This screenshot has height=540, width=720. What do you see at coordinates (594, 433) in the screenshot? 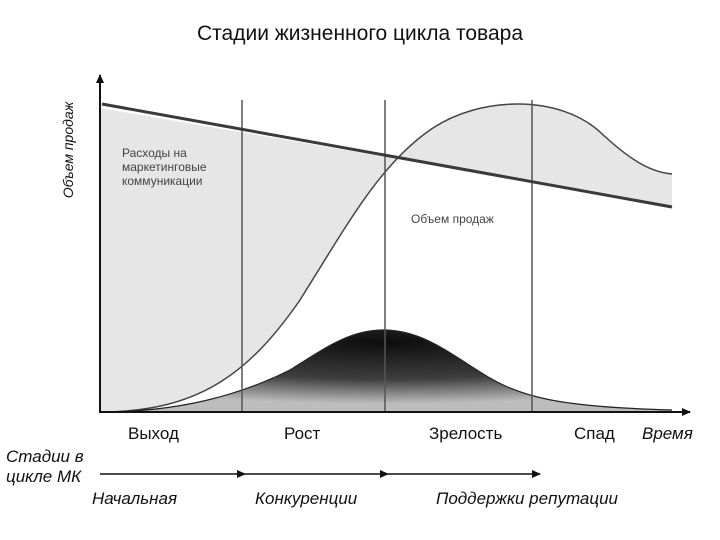
I see `stage-label-spad: Спад` at bounding box center [594, 433].